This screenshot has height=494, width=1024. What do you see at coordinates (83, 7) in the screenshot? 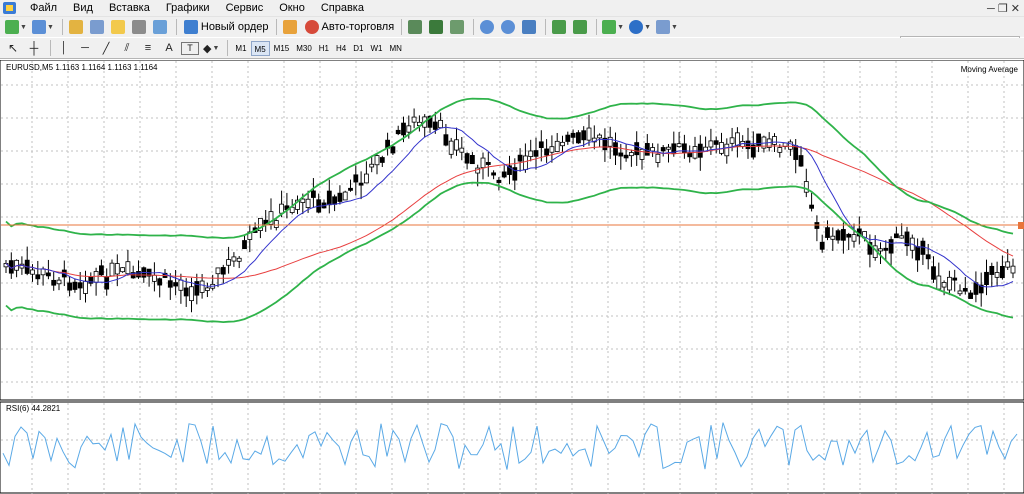
I see `menu-view: Вид` at bounding box center [83, 7].